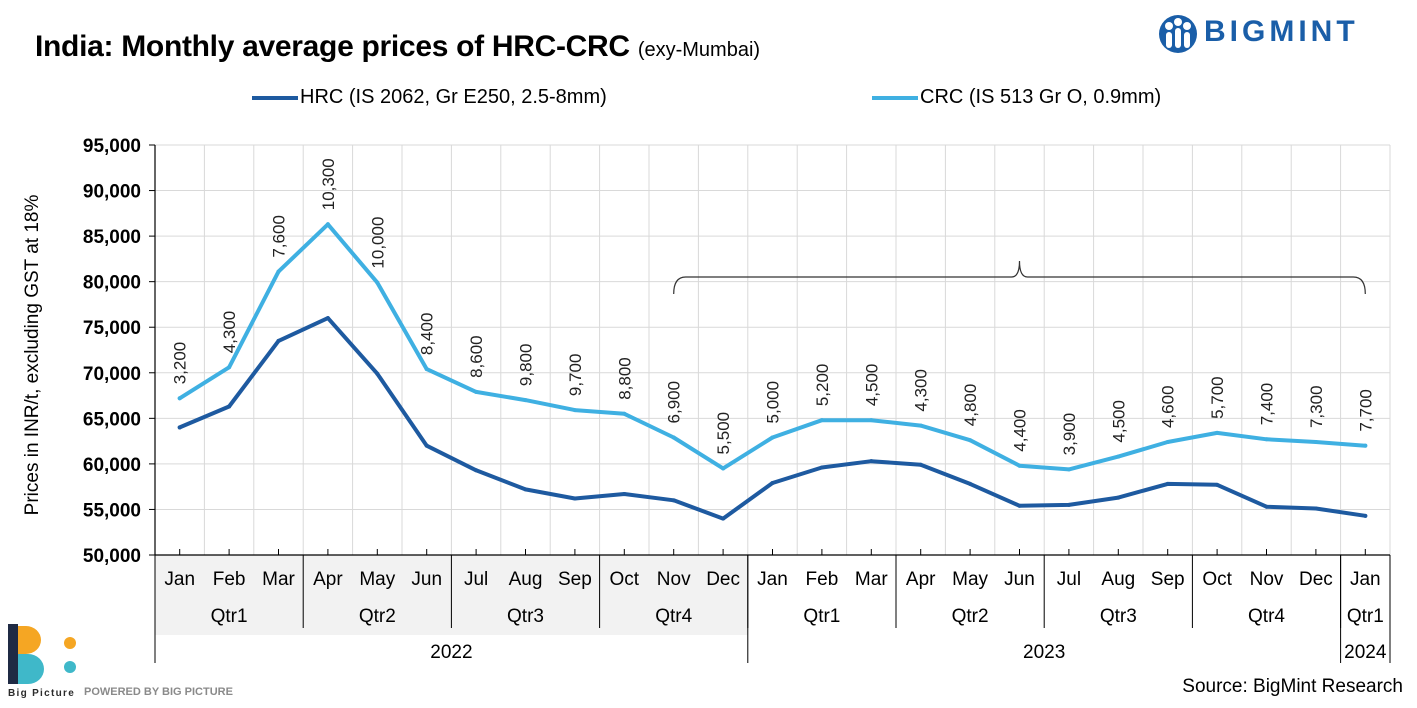 The height and width of the screenshot is (708, 1417). What do you see at coordinates (275, 97) in the screenshot?
I see `legend-hrc-swatch` at bounding box center [275, 97].